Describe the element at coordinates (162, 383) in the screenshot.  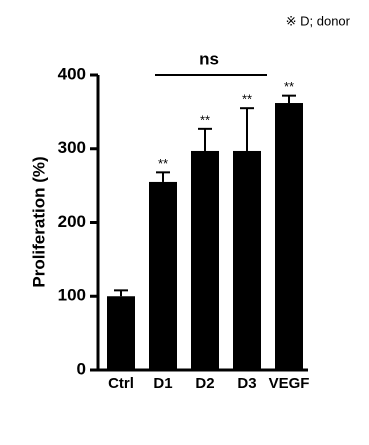
I see `x-tick-label: D1` at that location.